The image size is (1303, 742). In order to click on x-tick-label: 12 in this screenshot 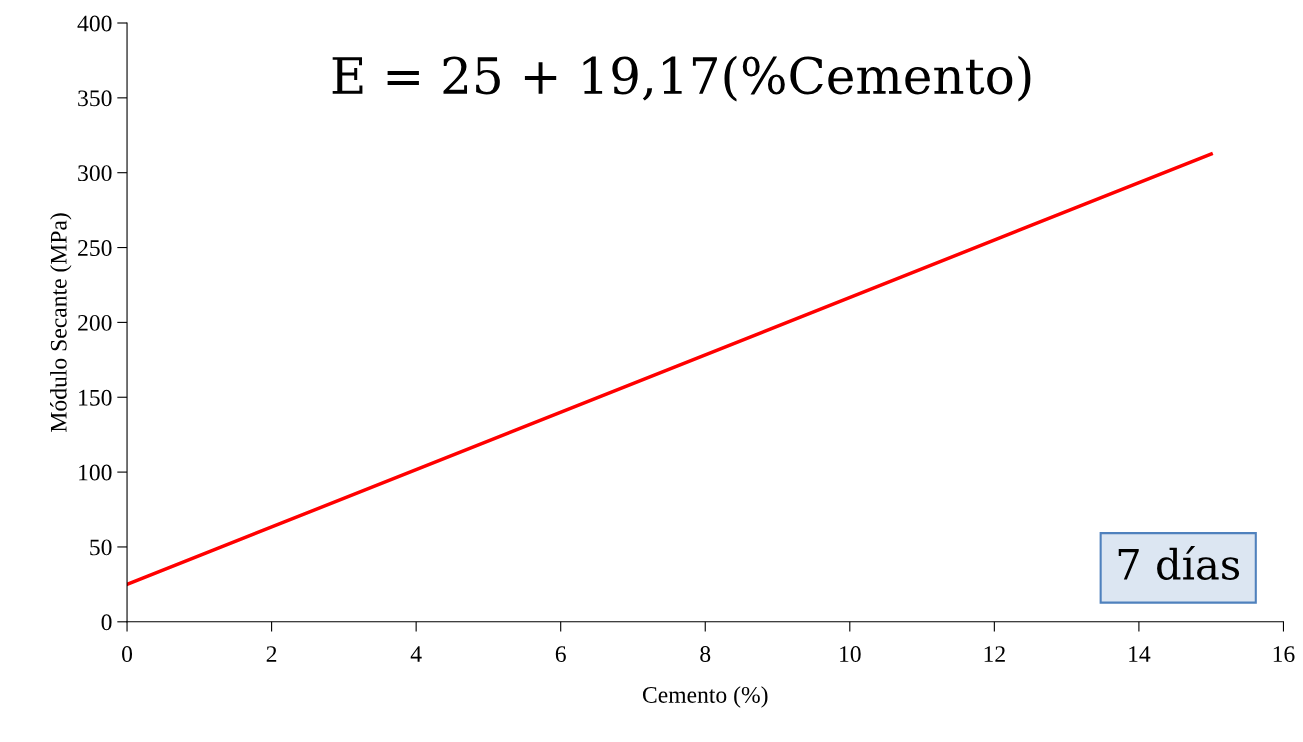, I will do `click(994, 654)`.